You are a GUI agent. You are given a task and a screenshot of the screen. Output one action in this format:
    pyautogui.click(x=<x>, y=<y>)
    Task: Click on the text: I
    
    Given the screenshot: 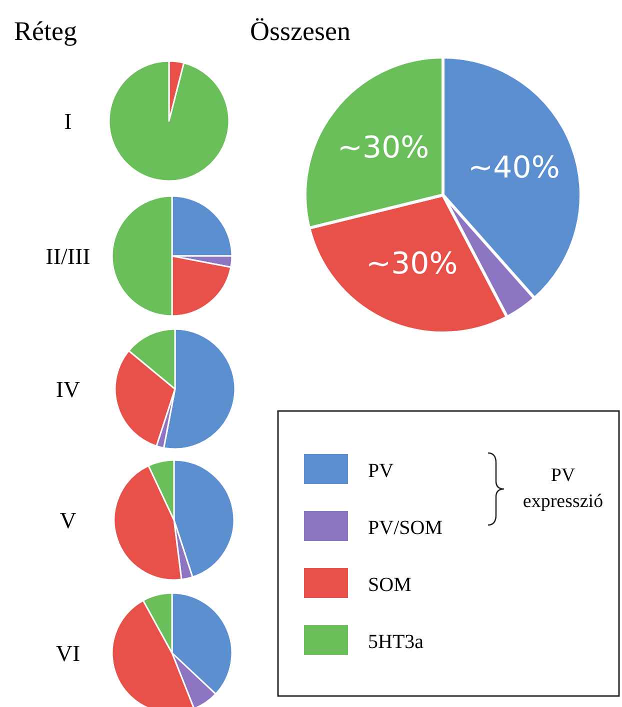 What is the action you would take?
    pyautogui.click(x=68, y=121)
    